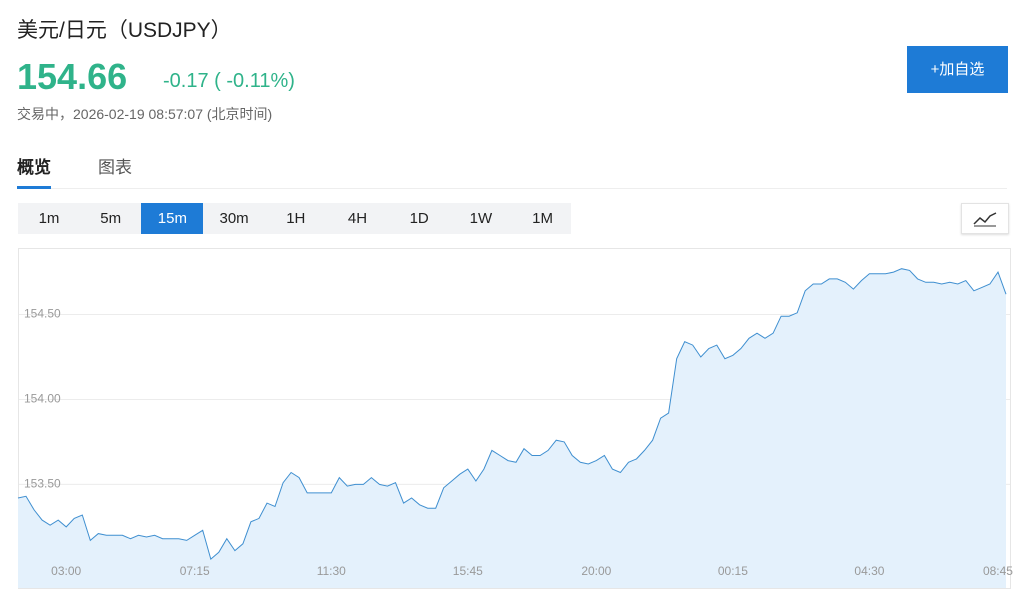 This screenshot has width=1024, height=607. What do you see at coordinates (49, 218) in the screenshot?
I see `interval-option: 1m` at bounding box center [49, 218].